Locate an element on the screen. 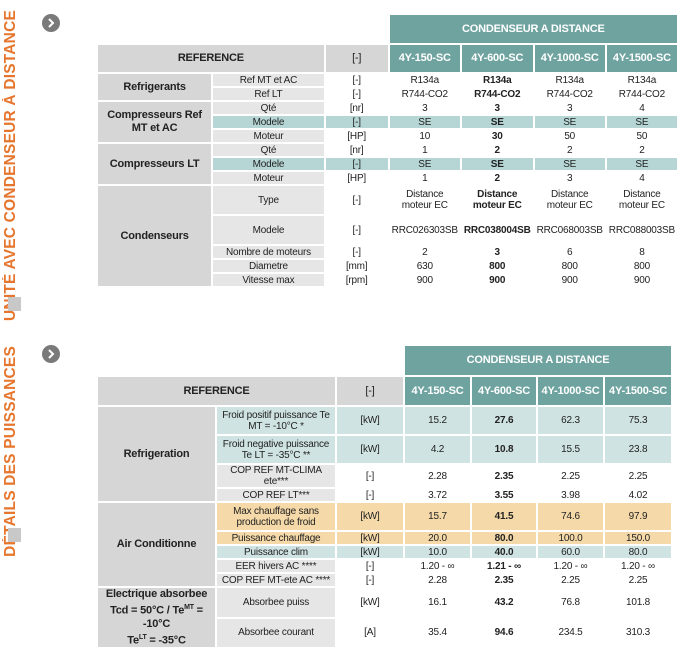 This screenshot has width=679, height=661. section1-expand-arrow-icon is located at coordinates (51, 23).